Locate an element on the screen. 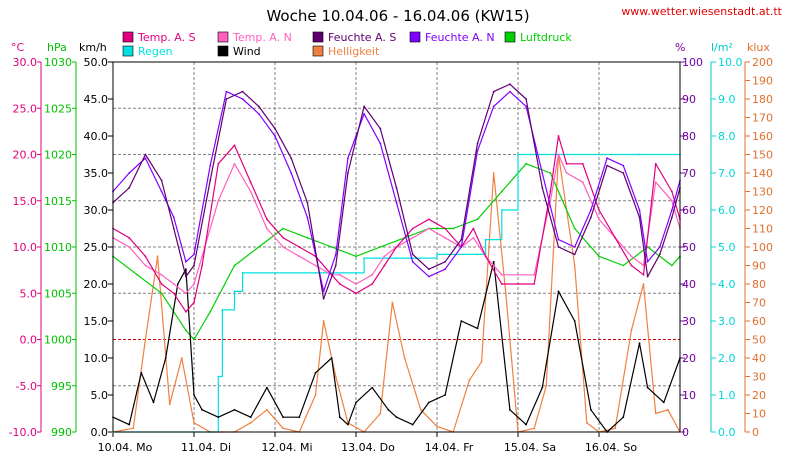  tick-label-humidity: 50 is located at coordinates (689, 247).